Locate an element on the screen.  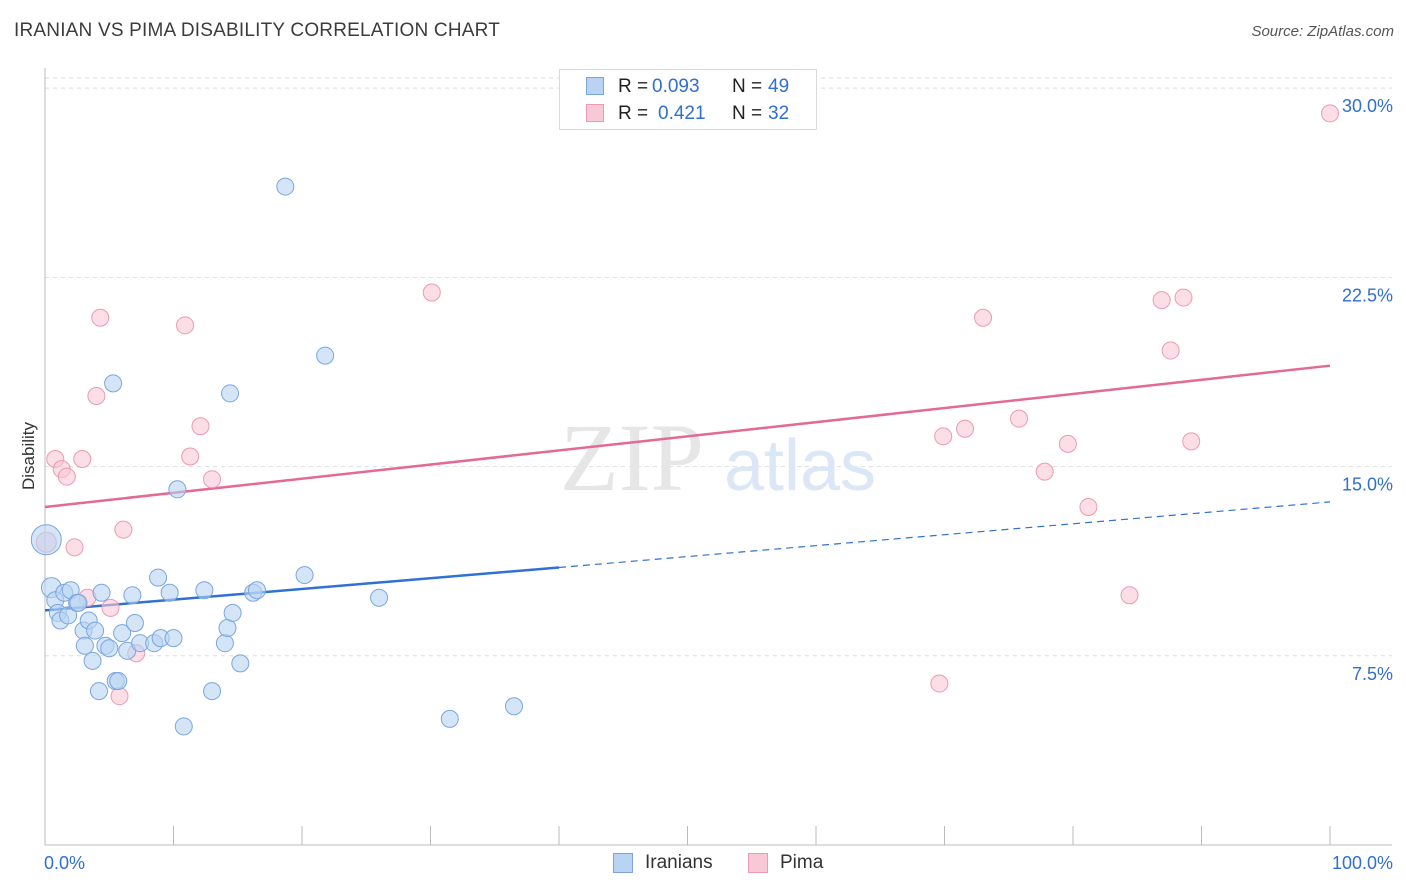
n-value: 32 is located at coordinates (779, 113).